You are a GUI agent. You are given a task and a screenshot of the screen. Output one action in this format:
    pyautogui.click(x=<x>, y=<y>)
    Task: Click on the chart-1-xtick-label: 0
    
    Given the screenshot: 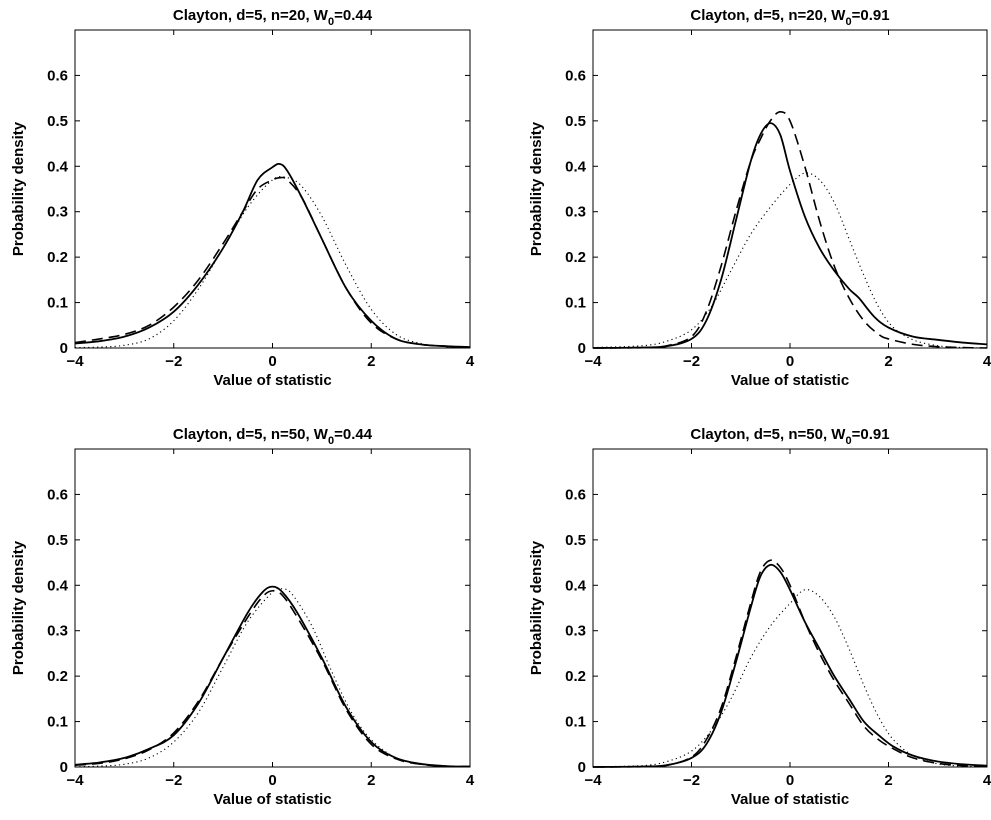 What is the action you would take?
    pyautogui.click(x=272, y=361)
    